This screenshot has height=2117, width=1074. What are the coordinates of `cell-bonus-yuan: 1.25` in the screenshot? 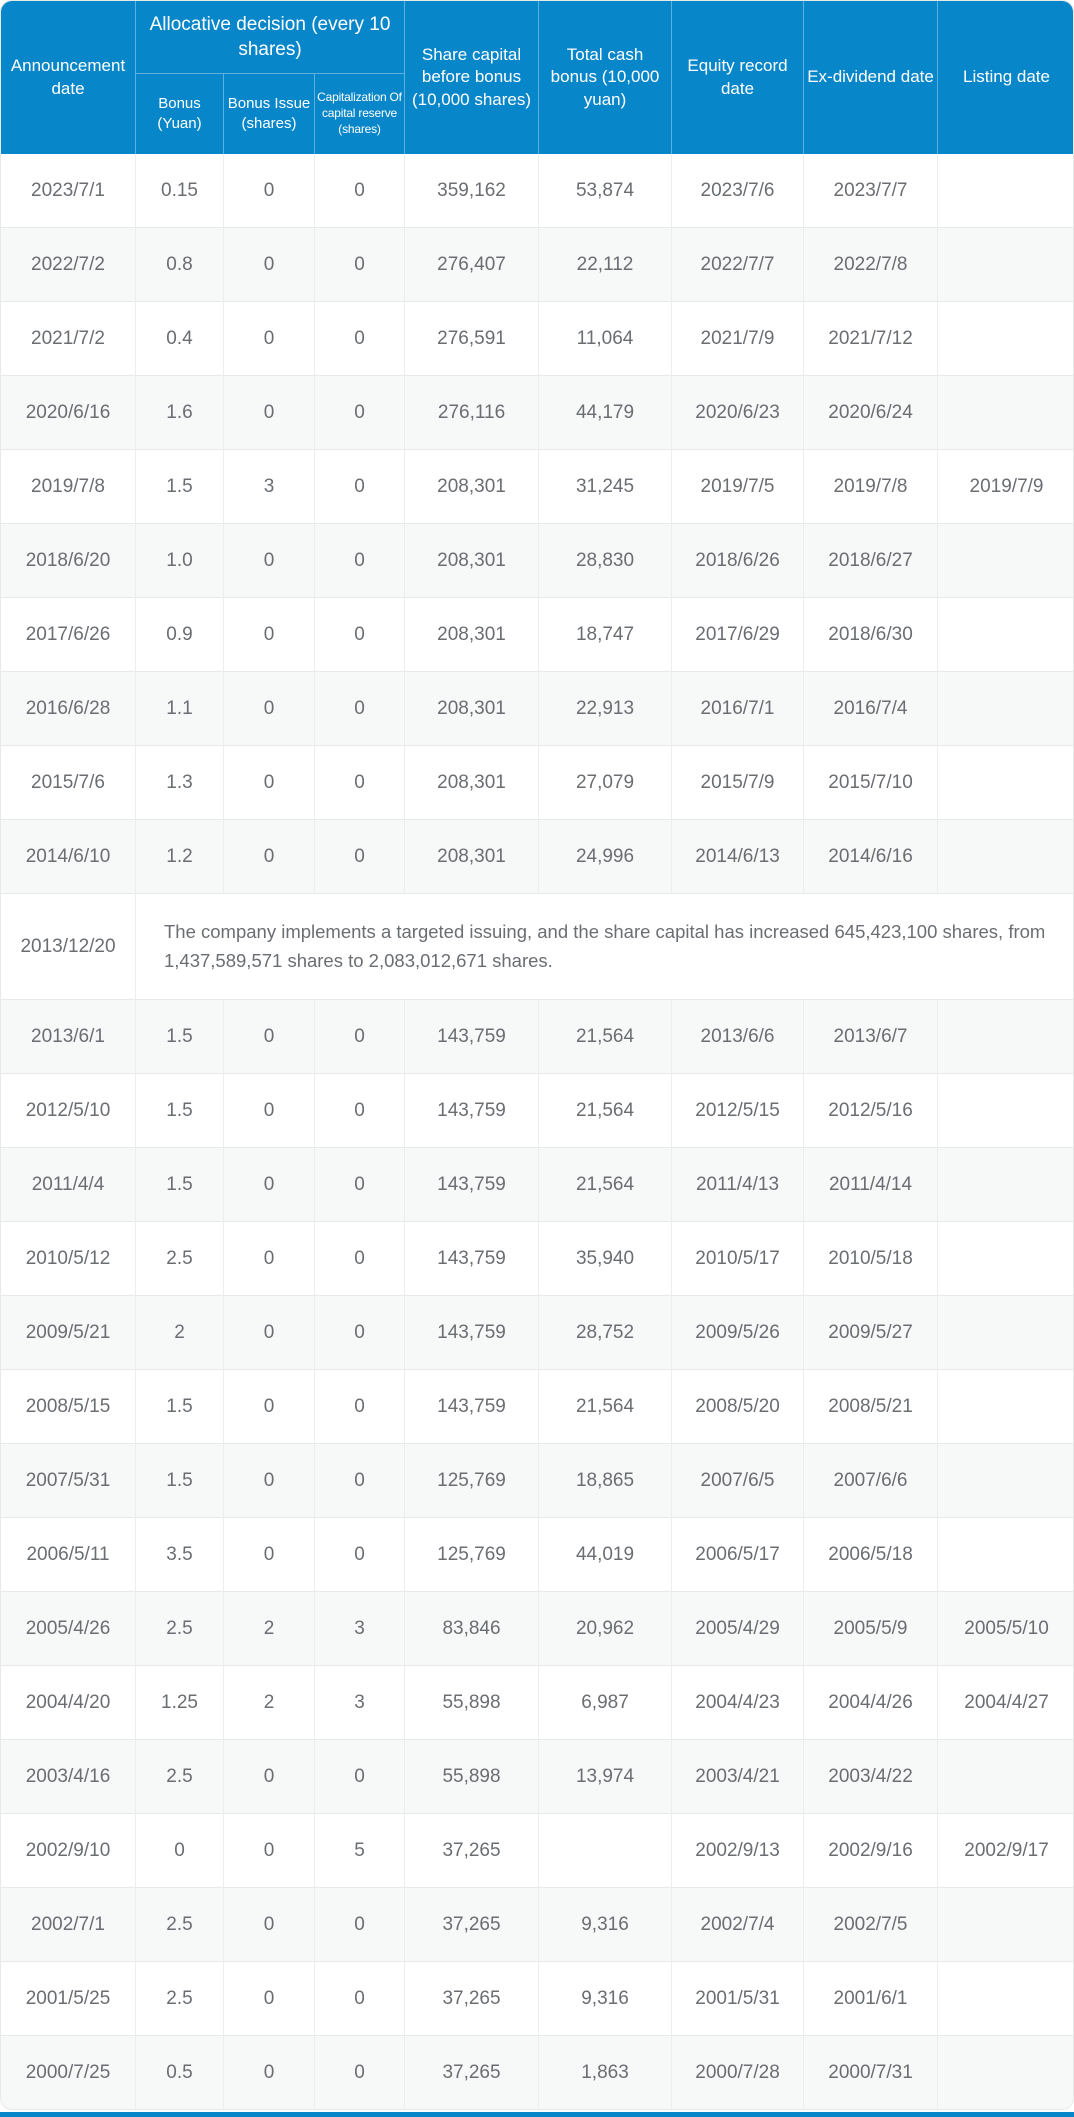 It's located at (180, 1703).